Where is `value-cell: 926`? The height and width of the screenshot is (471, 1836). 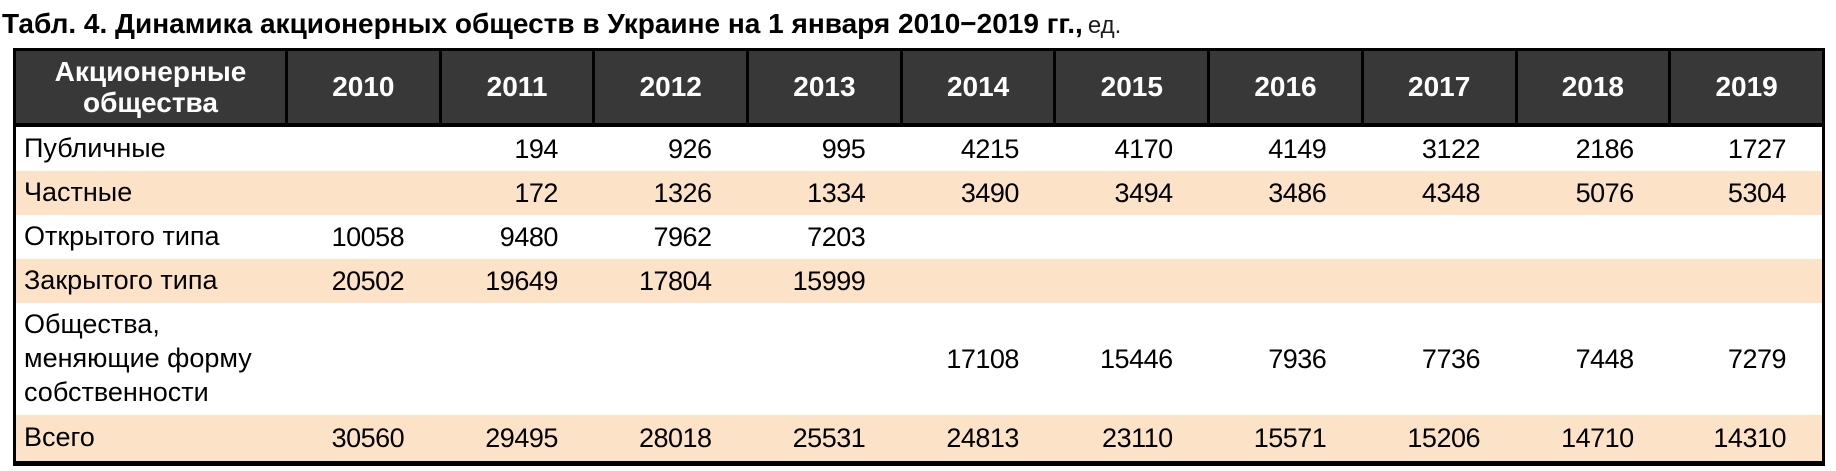
value-cell: 926 is located at coordinates (670, 148).